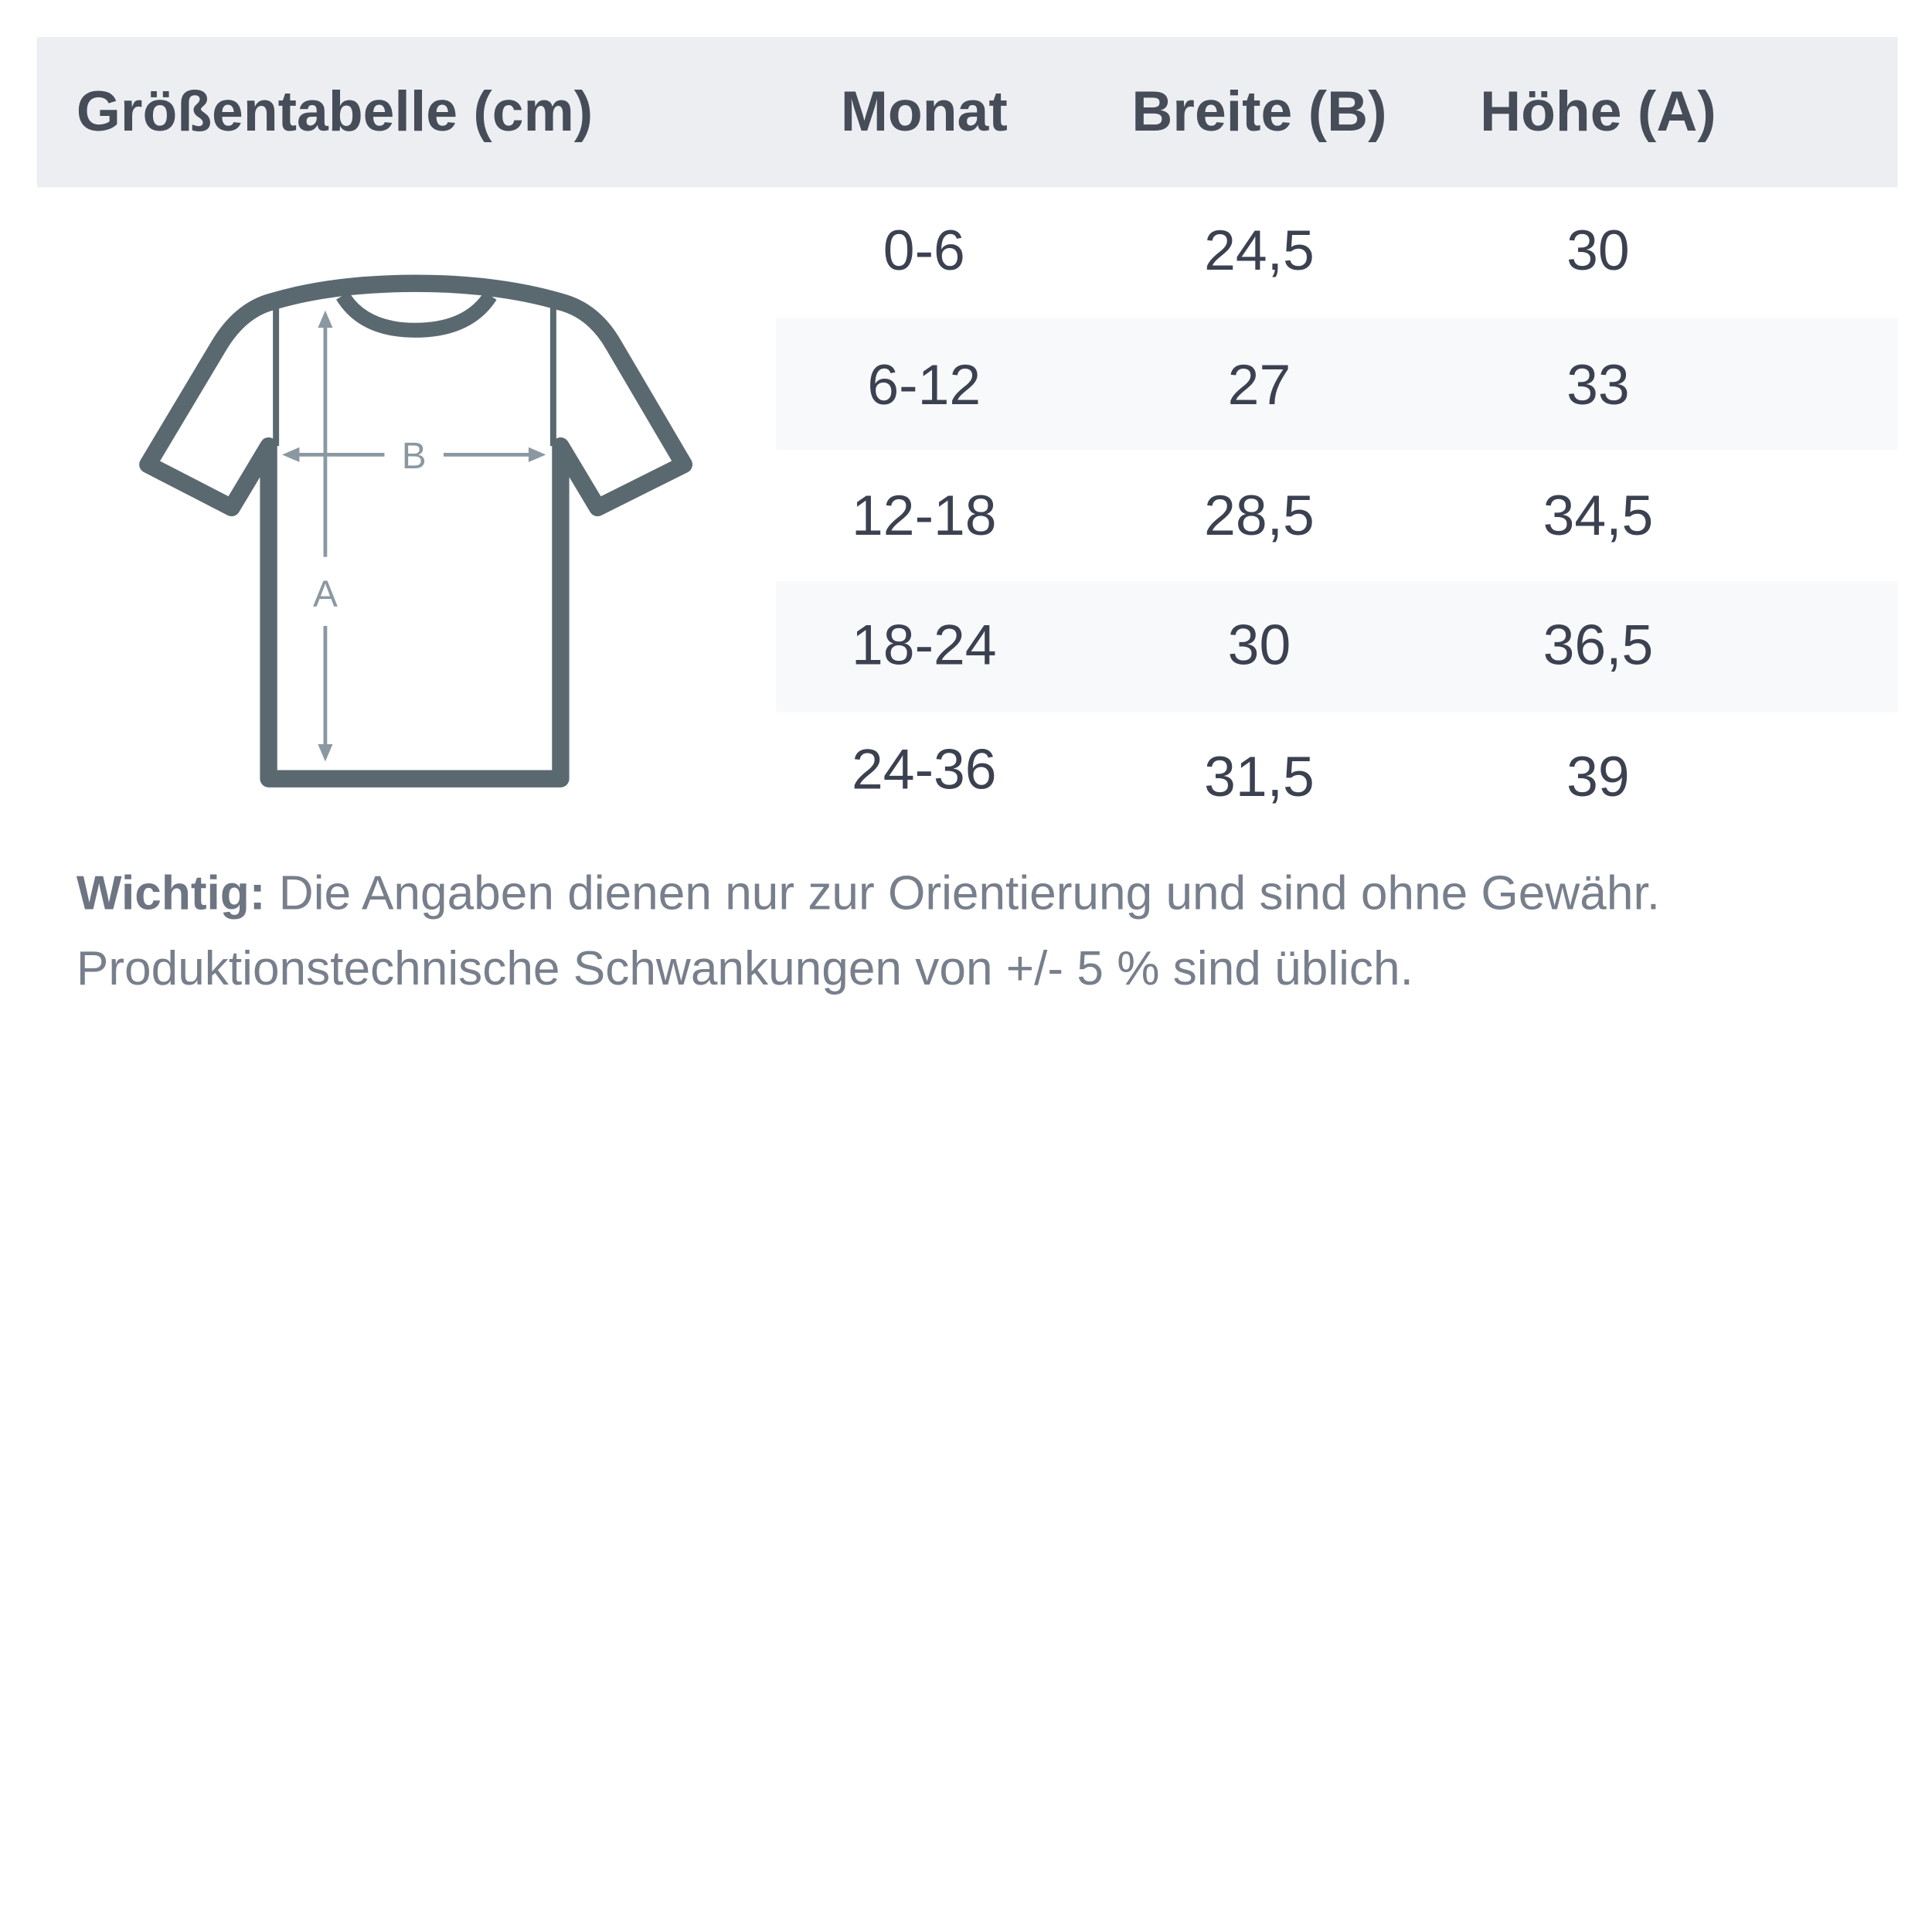 The width and height of the screenshot is (1932, 1932). I want to click on height-label: A, so click(326, 593).